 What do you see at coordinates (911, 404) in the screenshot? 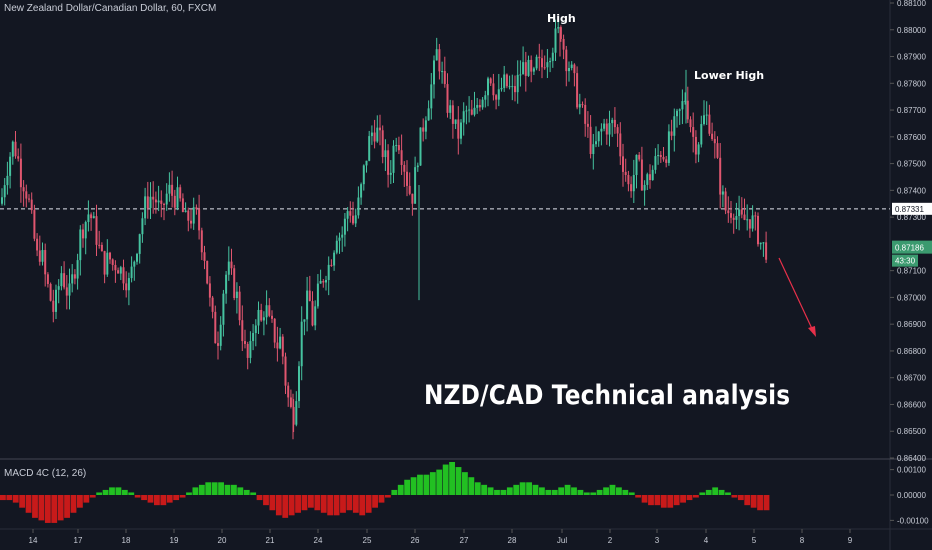
I see `price-tick-label: 0.86600` at bounding box center [911, 404].